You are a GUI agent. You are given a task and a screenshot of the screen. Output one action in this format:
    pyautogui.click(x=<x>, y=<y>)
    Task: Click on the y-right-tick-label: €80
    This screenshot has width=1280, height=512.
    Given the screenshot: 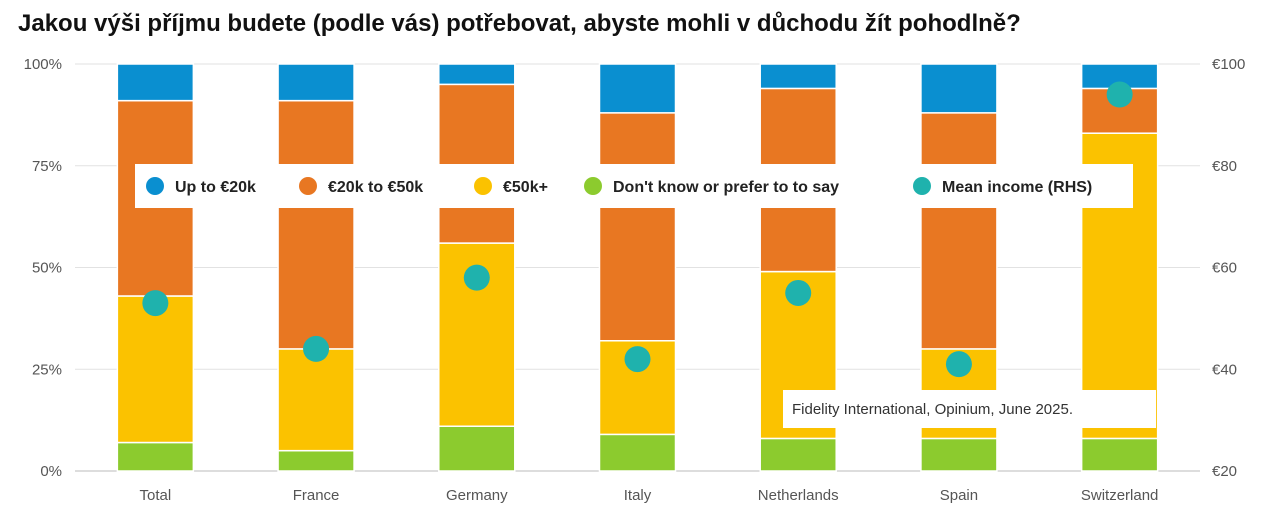 What is the action you would take?
    pyautogui.click(x=1224, y=166)
    